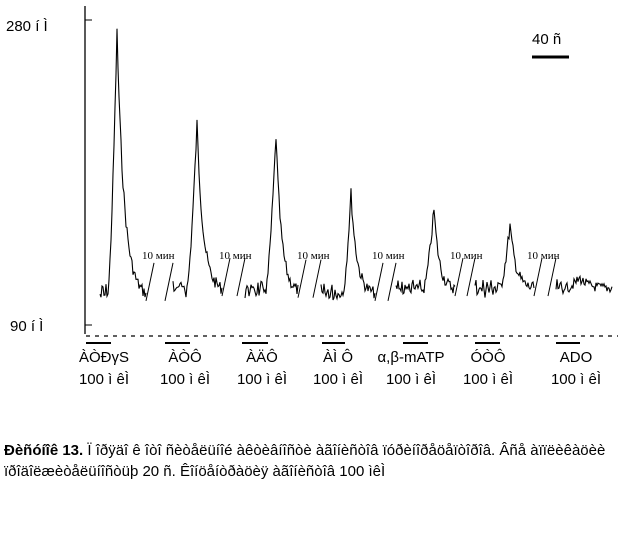  Describe the element at coordinates (44, 450) in the screenshot. I see `caption-label: Ðèñóíîê 13.` at that location.